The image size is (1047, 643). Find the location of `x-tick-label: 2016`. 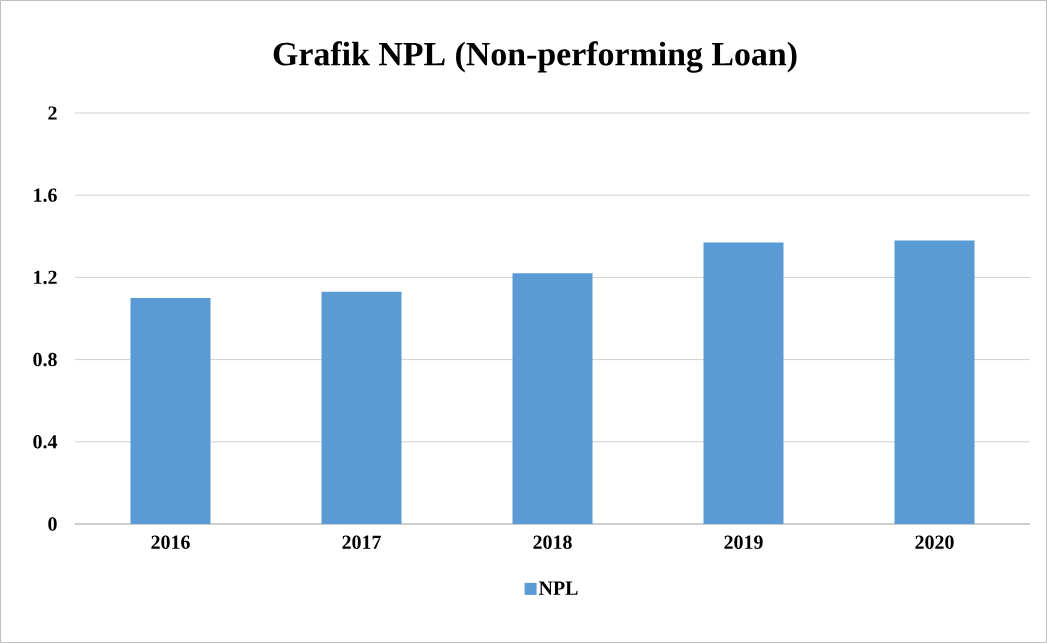

x-tick-label: 2016 is located at coordinates (170, 542).